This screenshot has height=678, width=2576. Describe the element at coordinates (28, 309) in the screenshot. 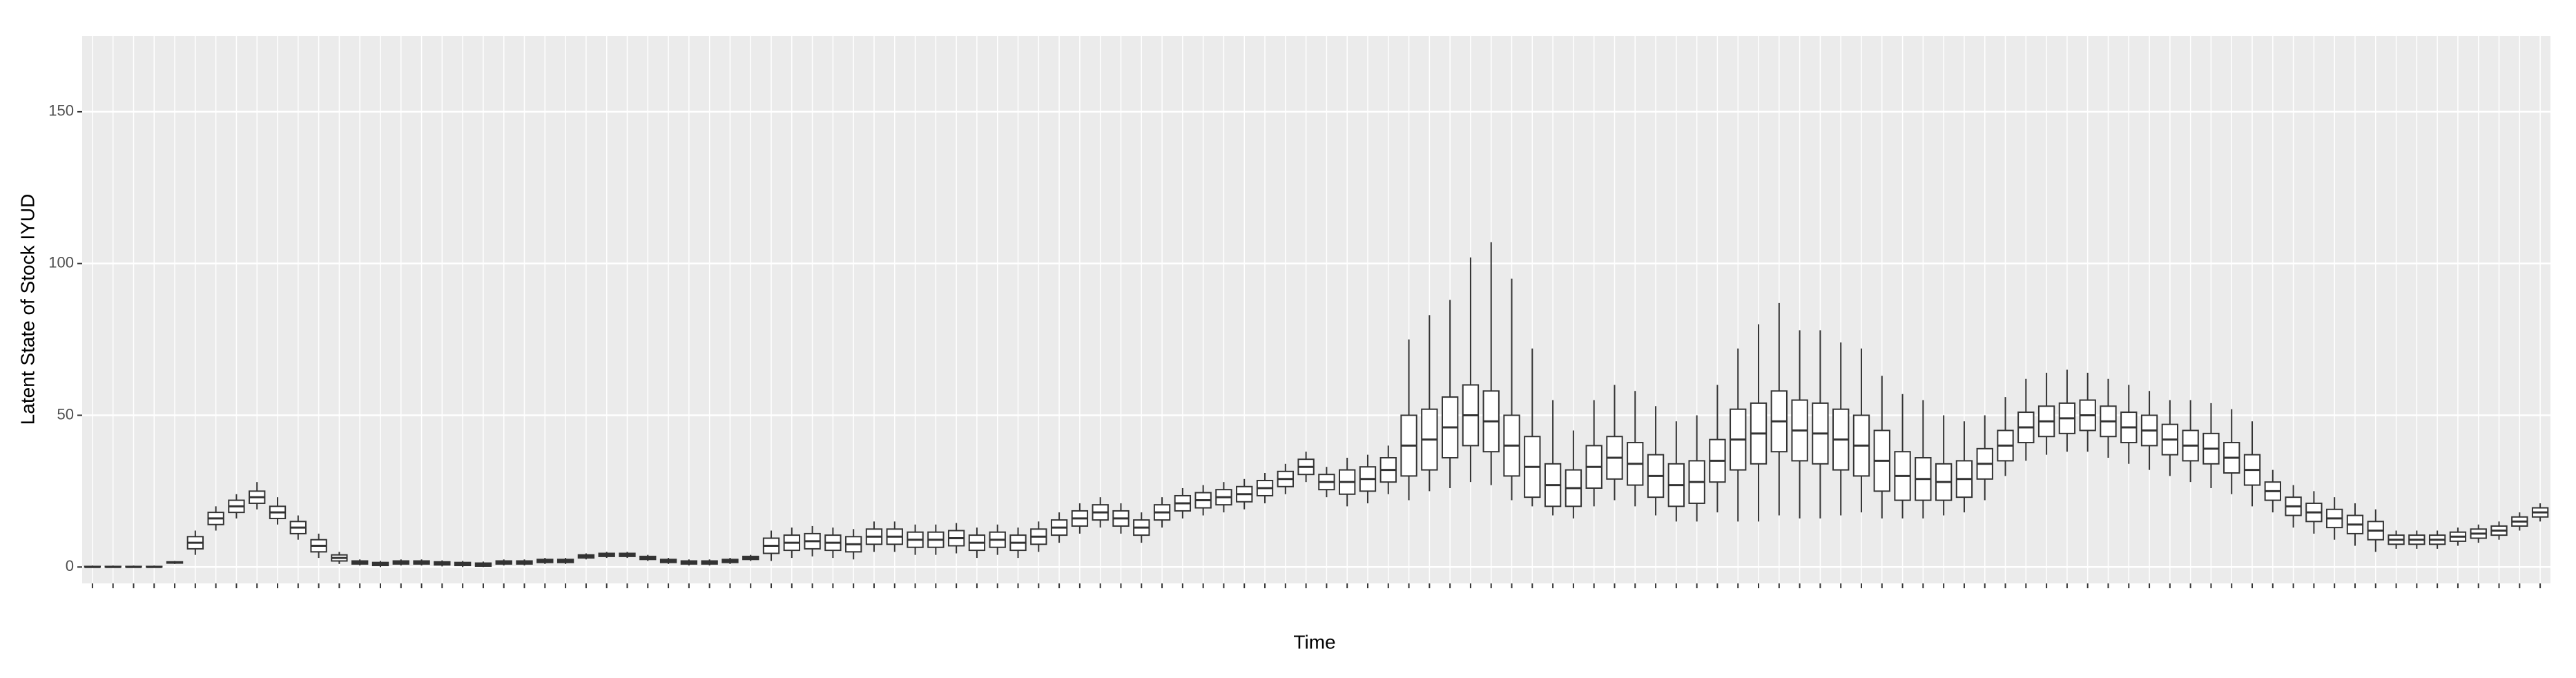

I see `y-axis-title: Latent State of Stock IYUD` at that location.